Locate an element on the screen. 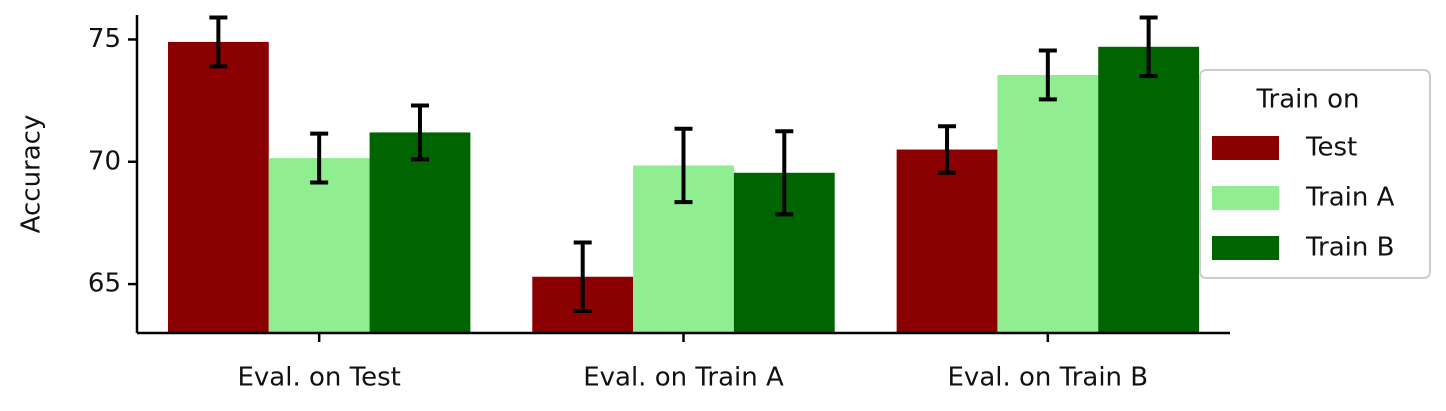 The width and height of the screenshot is (1446, 411). x-tick-label: Eval. on Train A is located at coordinates (683, 378).